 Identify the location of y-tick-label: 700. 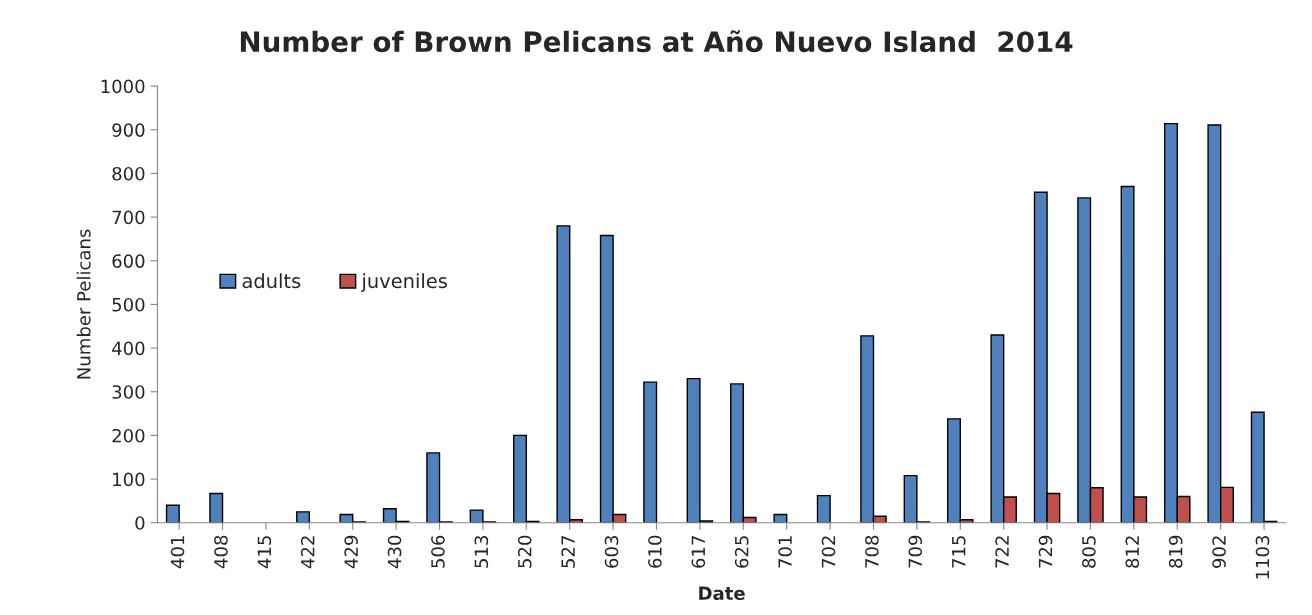
(128, 217).